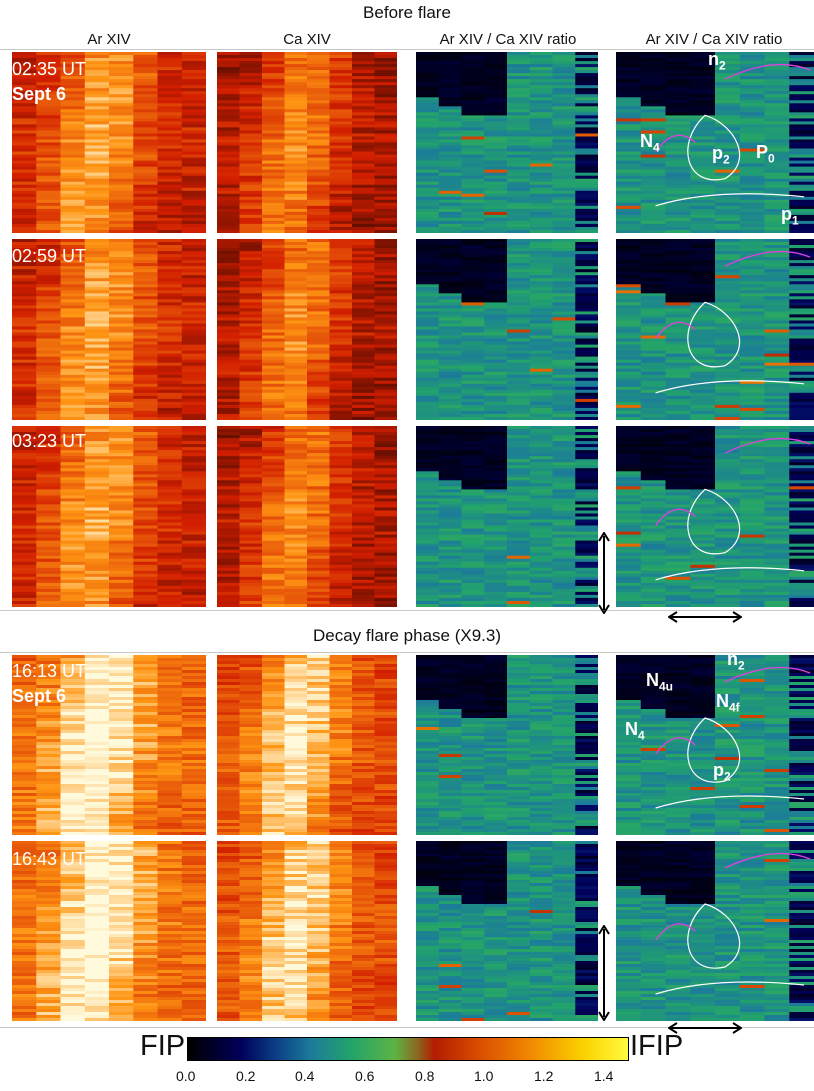  I want to click on top-divider, so click(407, 49).